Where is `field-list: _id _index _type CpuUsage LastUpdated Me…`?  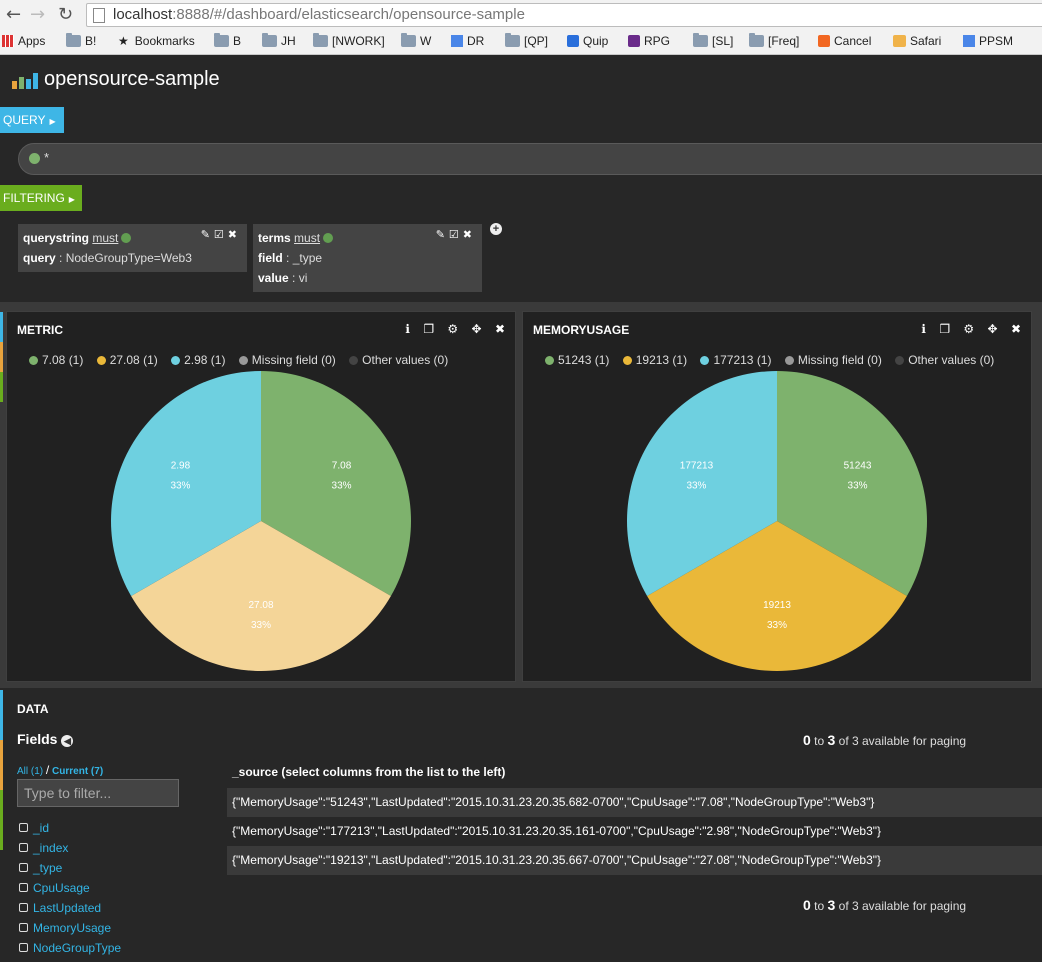 field-list: _id _index _type CpuUsage LastUpdated Me… is located at coordinates (70, 890).